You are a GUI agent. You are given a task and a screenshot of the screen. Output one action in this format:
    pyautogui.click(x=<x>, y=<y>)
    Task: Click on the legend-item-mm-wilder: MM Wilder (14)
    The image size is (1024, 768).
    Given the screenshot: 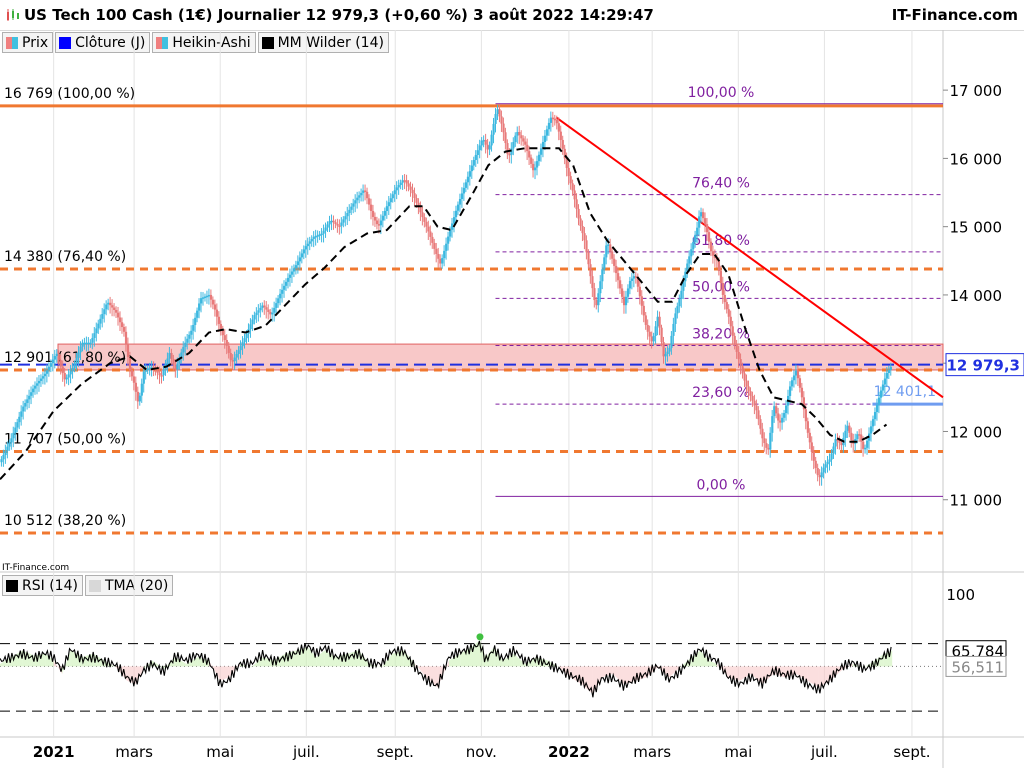 What is the action you would take?
    pyautogui.click(x=323, y=42)
    